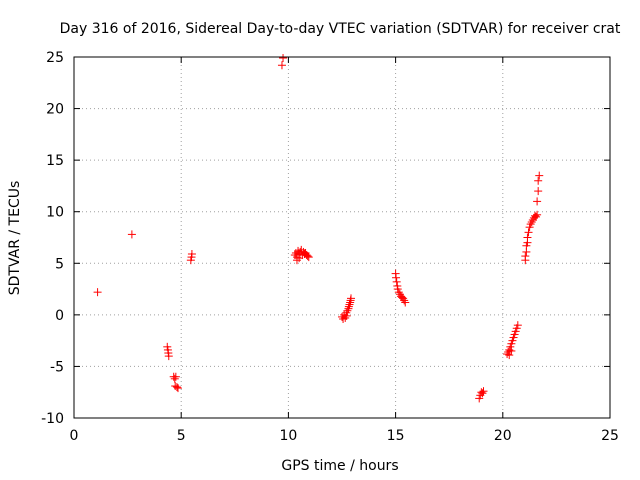 The height and width of the screenshot is (480, 640). What do you see at coordinates (57, 367) in the screenshot?
I see `y-tick-label: -5` at bounding box center [57, 367].